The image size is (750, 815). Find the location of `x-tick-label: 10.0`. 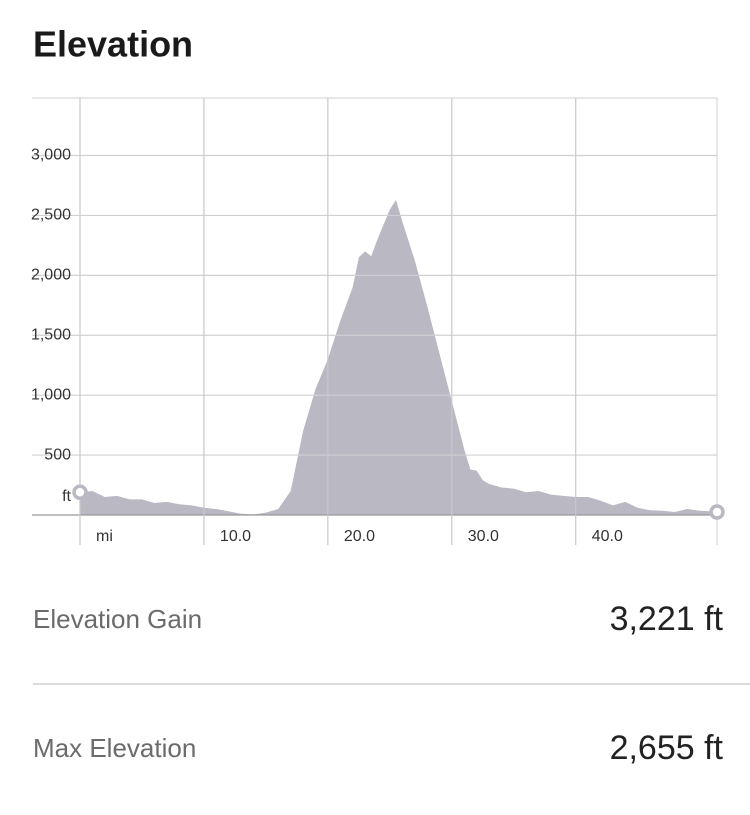

x-tick-label: 10.0 is located at coordinates (235, 536).